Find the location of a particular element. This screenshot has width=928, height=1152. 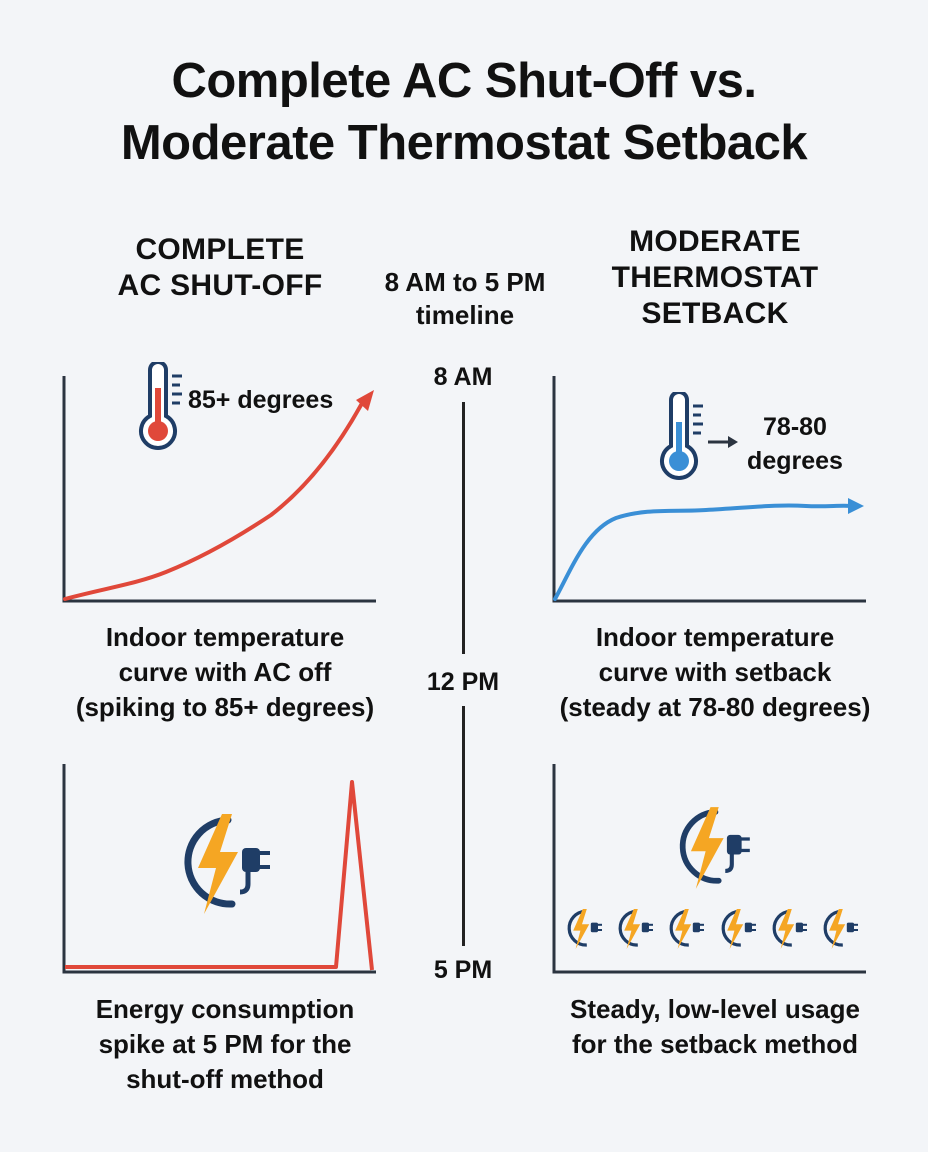

hot-temp-callout: 85+ degrees is located at coordinates (261, 400).